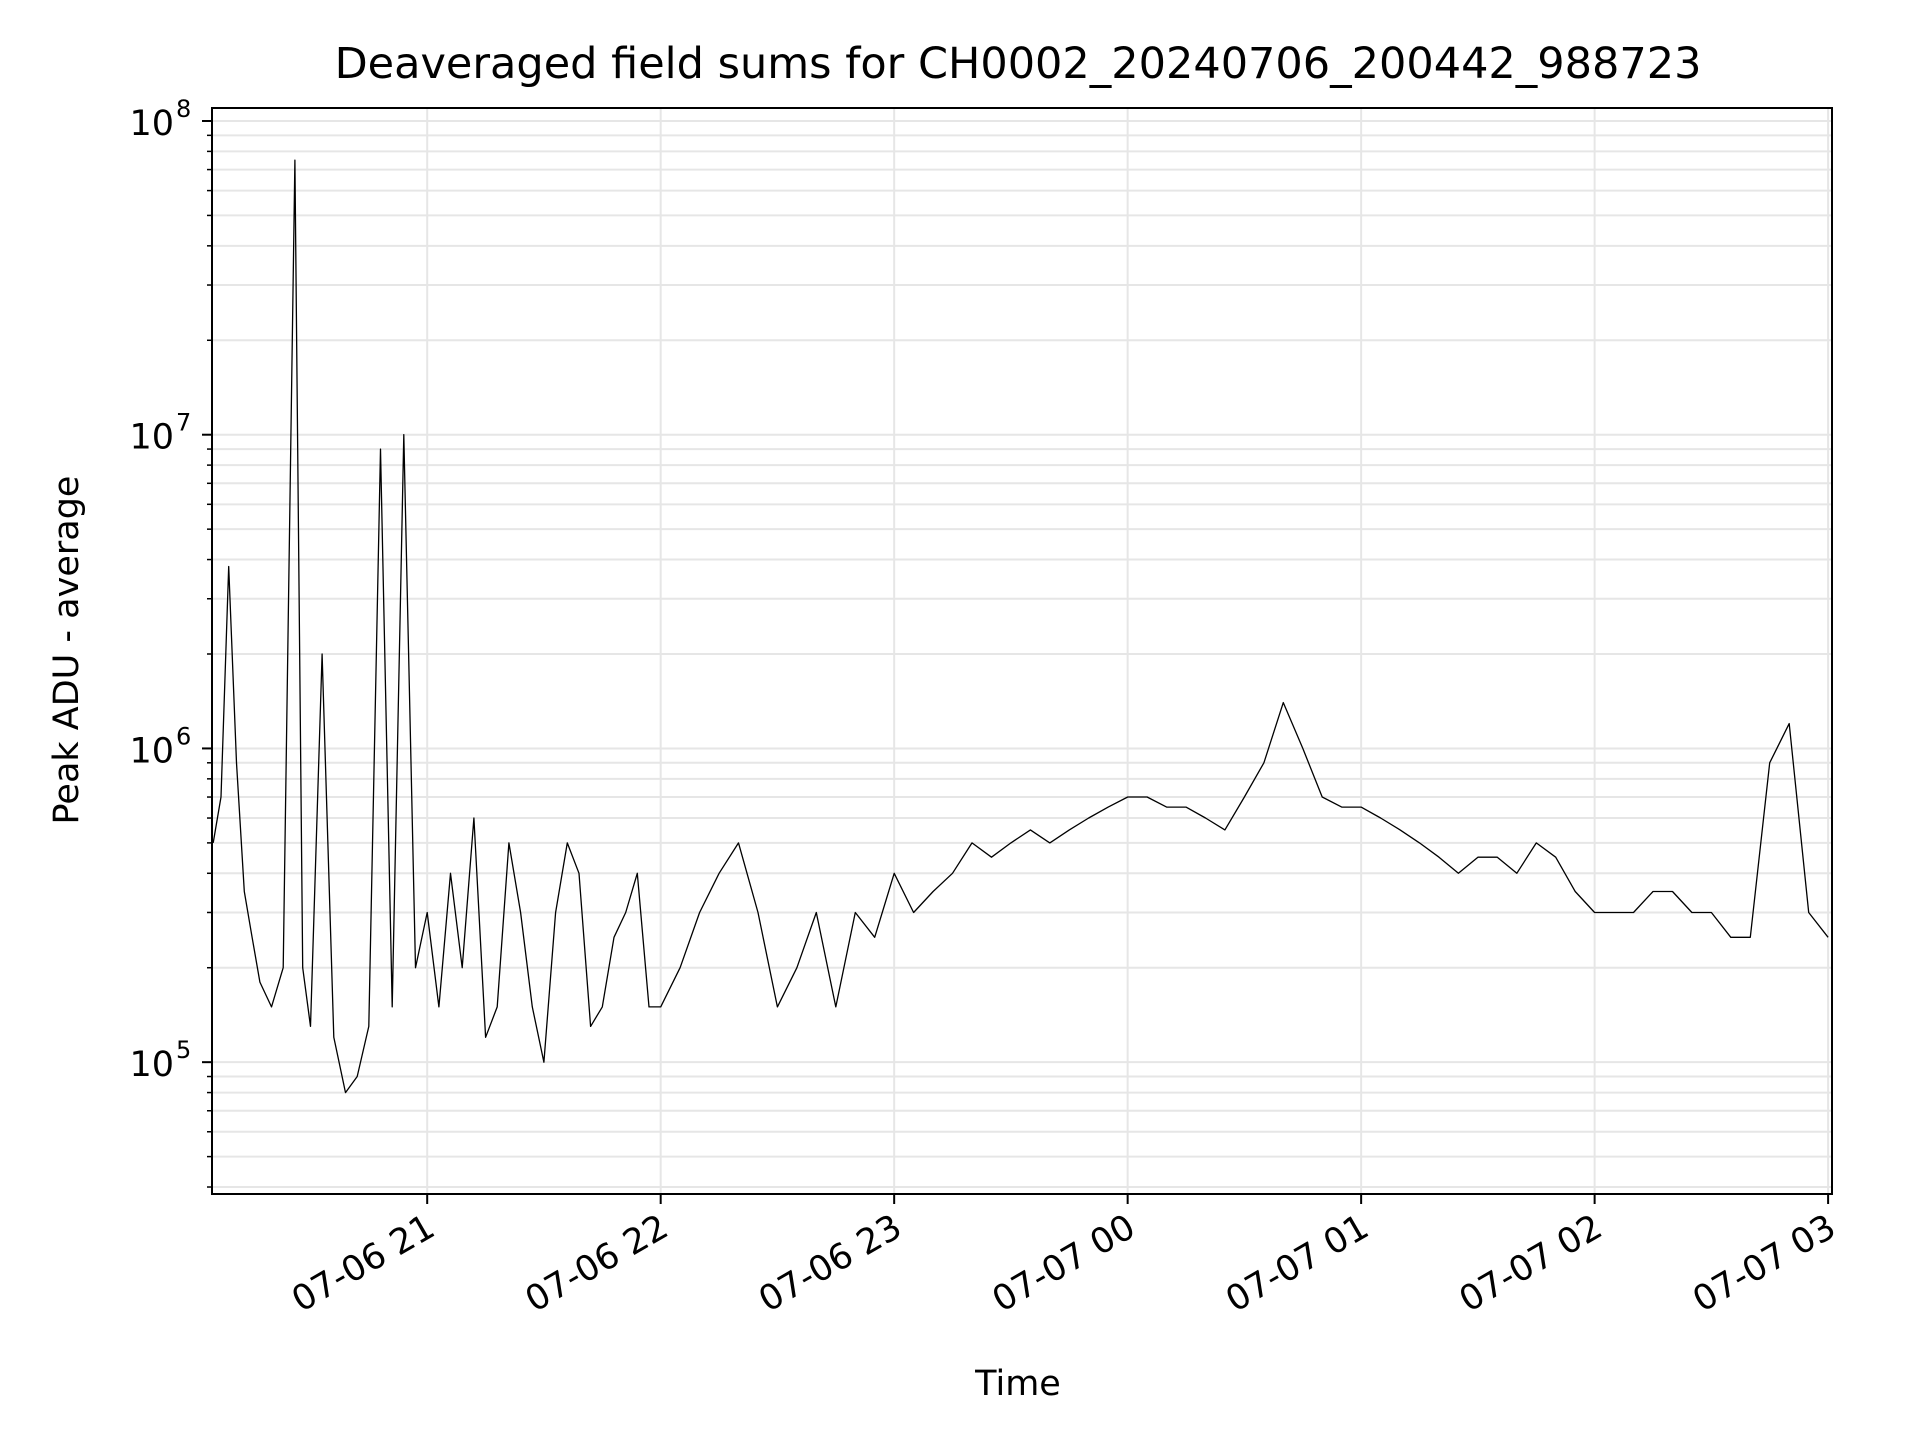  I want to click on y-tick-exponent: 6, so click(183, 736).